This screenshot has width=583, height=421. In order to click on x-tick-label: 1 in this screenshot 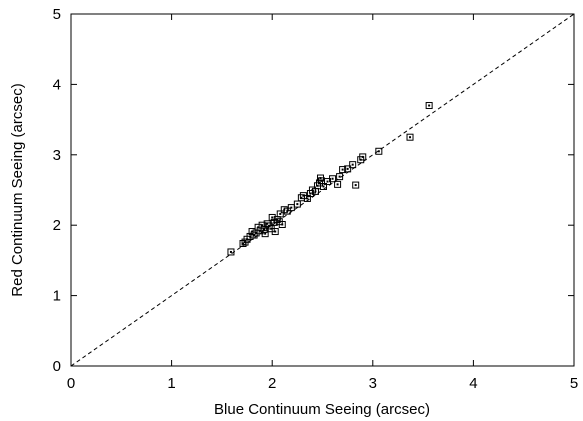, I will do `click(171, 383)`.